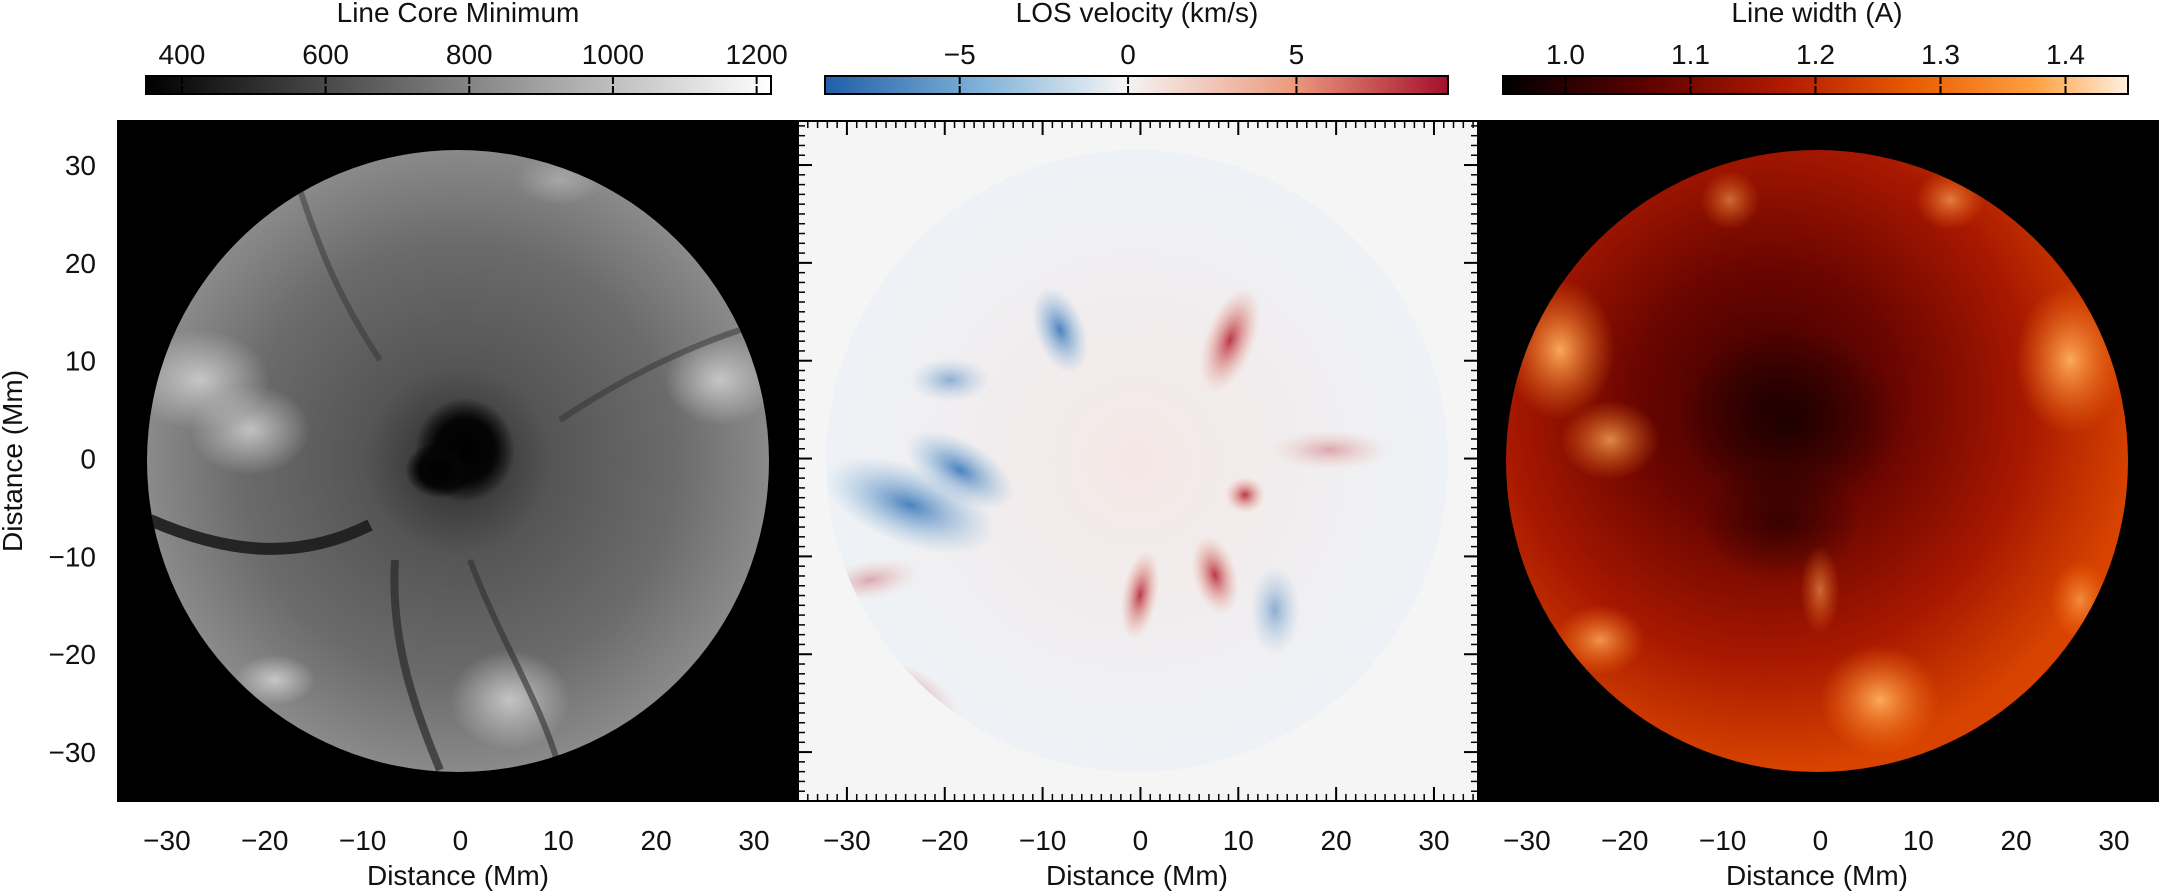 The height and width of the screenshot is (892, 2170). Describe the element at coordinates (88, 459) in the screenshot. I see `y-tick-label: 0` at that location.